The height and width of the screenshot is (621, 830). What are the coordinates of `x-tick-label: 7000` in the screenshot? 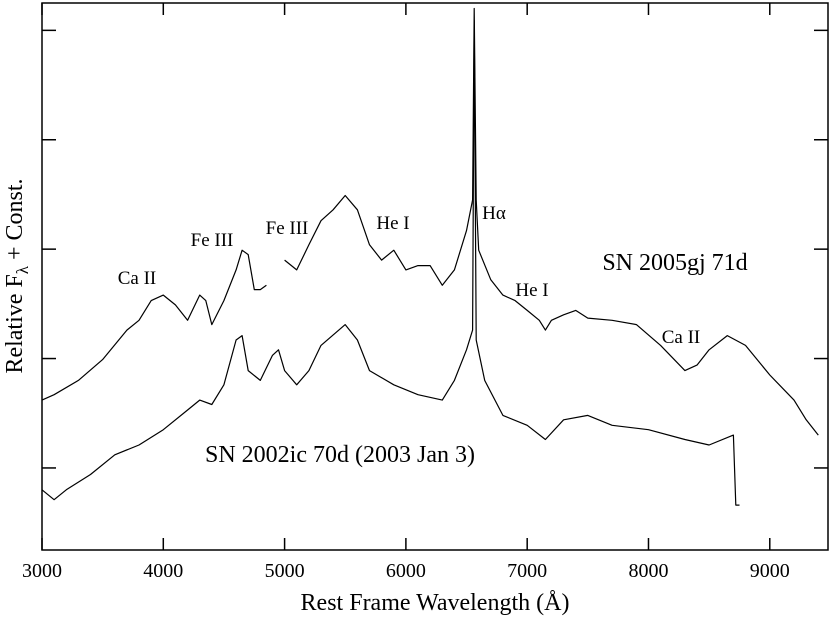 It's located at (527, 571).